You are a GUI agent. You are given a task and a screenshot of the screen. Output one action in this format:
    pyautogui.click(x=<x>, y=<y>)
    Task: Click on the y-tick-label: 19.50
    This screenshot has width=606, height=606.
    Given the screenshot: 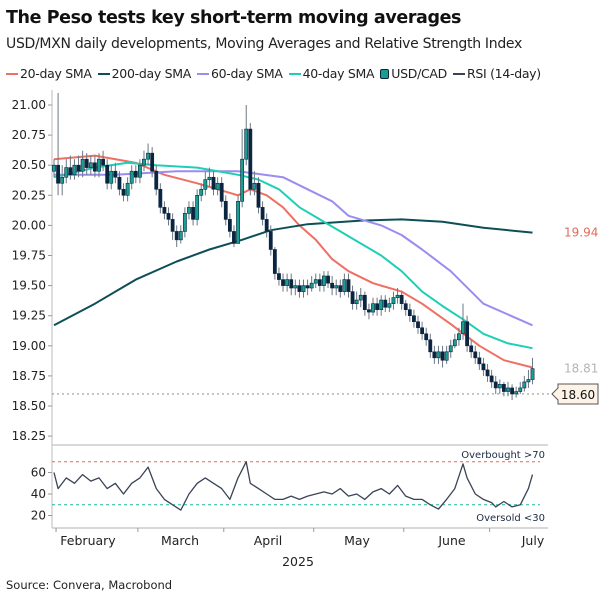 What is the action you would take?
    pyautogui.click(x=29, y=286)
    